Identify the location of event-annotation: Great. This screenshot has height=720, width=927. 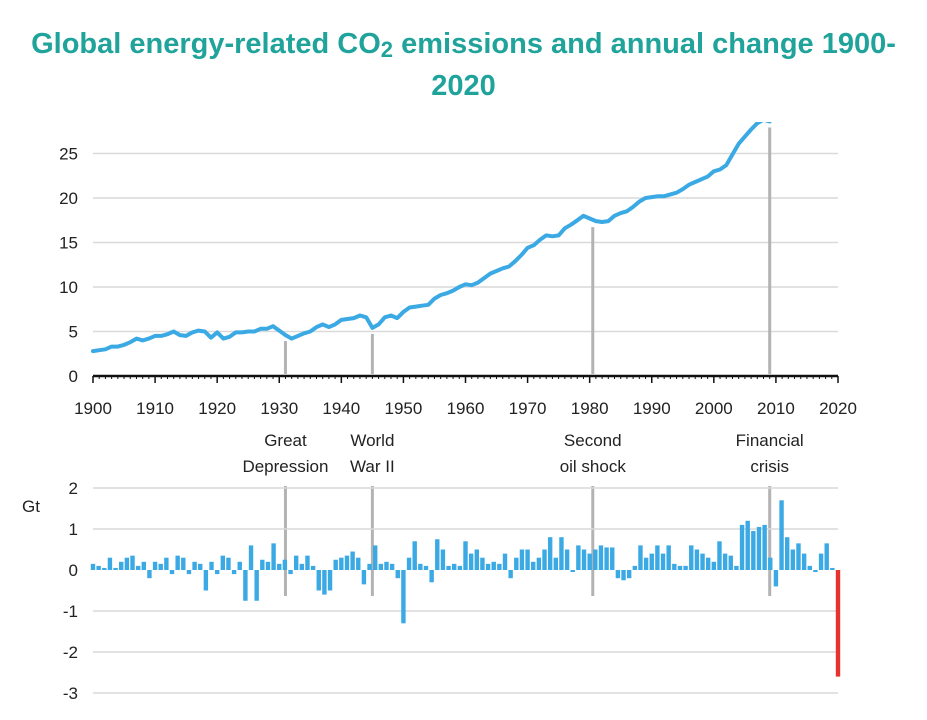
(285, 440).